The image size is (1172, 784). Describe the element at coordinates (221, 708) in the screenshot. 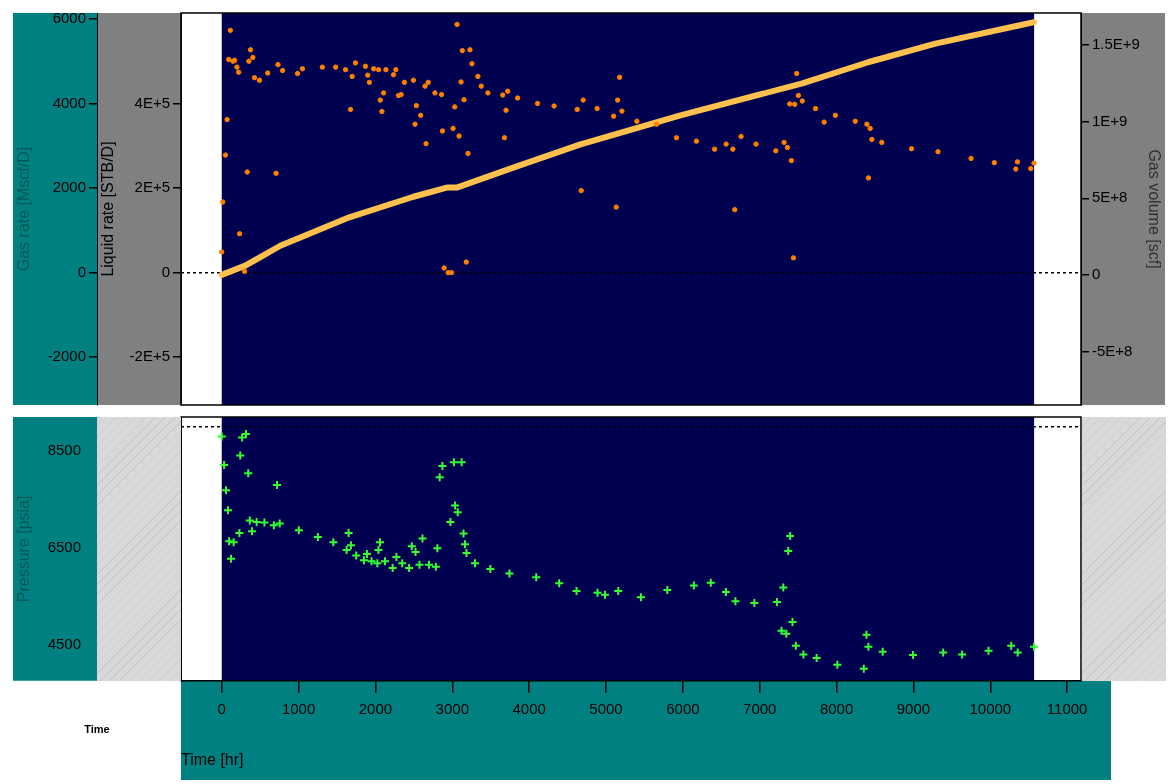

I see `x-tick-label: 0` at that location.